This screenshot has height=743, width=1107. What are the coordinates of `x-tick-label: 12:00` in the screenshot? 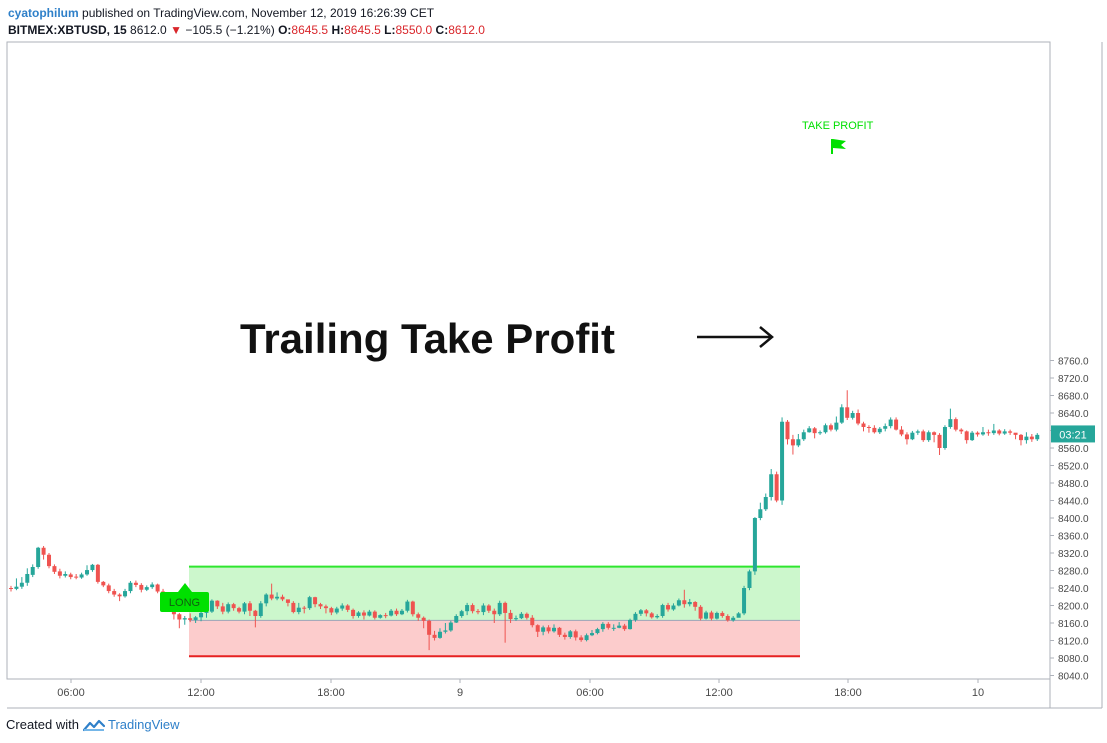 It's located at (719, 693).